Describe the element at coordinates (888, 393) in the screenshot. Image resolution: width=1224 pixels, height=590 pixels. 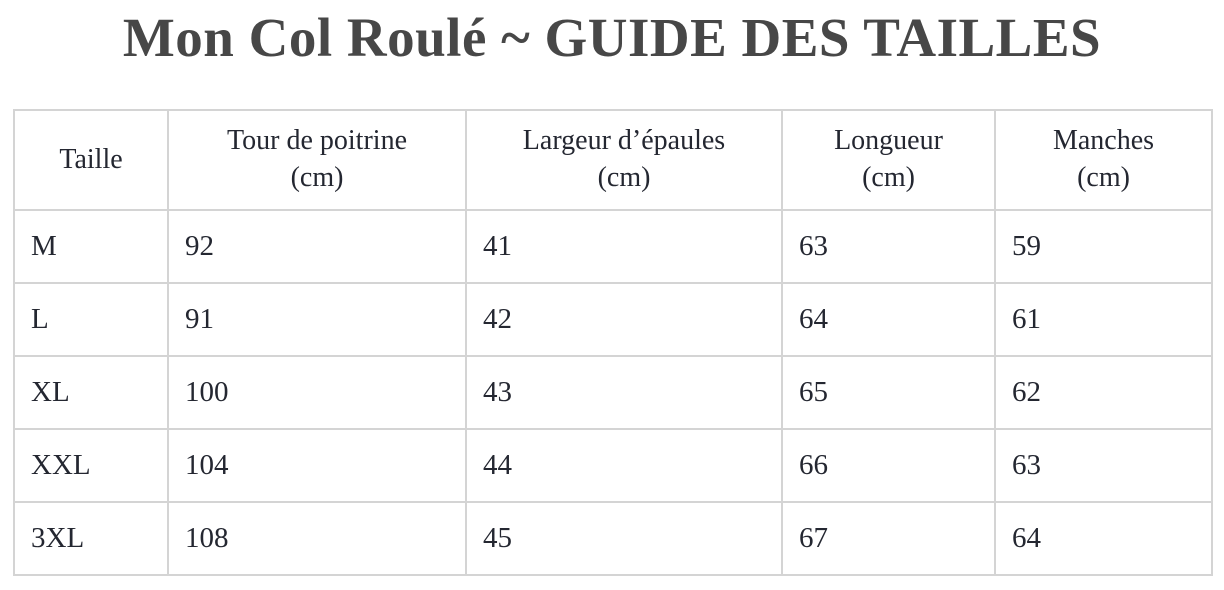
I see `value-cell-longueur: 65` at that location.